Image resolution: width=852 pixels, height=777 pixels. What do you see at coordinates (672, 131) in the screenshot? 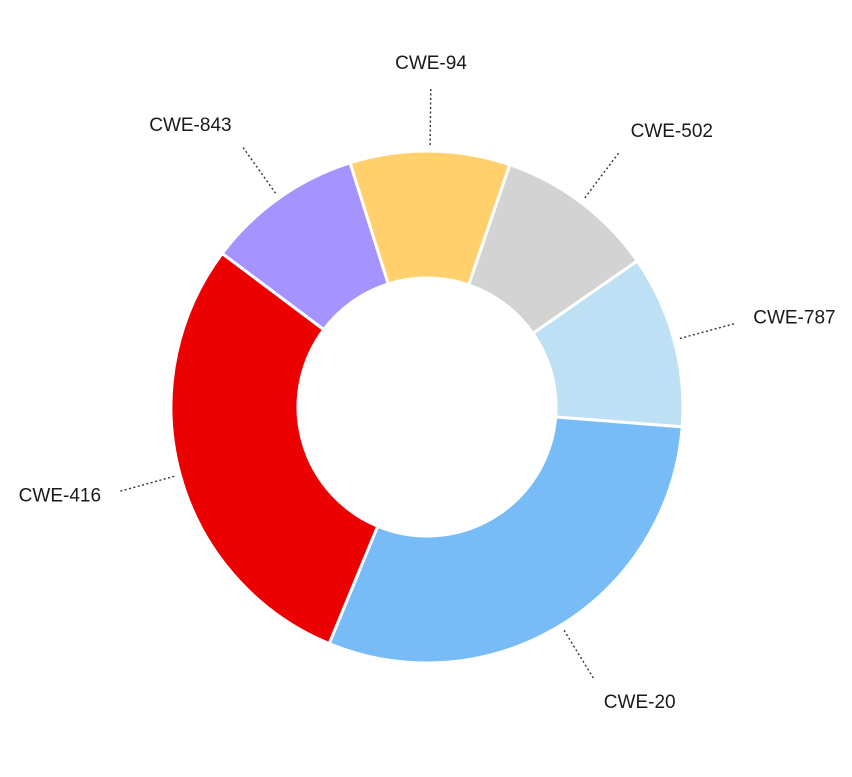
I see `slice-label-cwe-502: CWE-502` at bounding box center [672, 131].